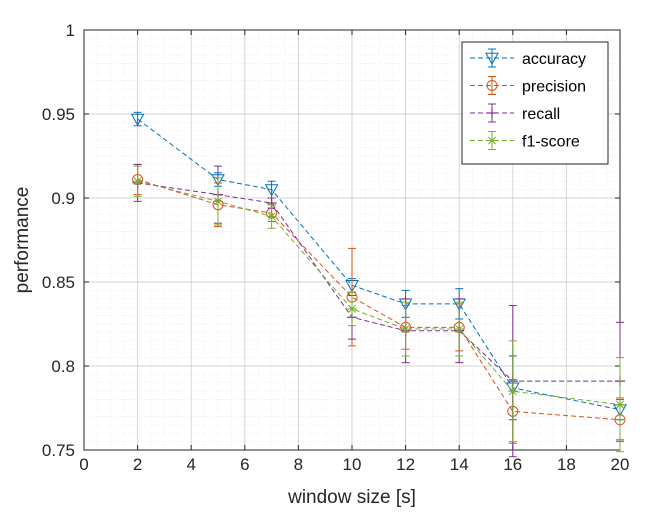 This screenshot has height=517, width=648. I want to click on legend-label-precision: precision, so click(554, 87).